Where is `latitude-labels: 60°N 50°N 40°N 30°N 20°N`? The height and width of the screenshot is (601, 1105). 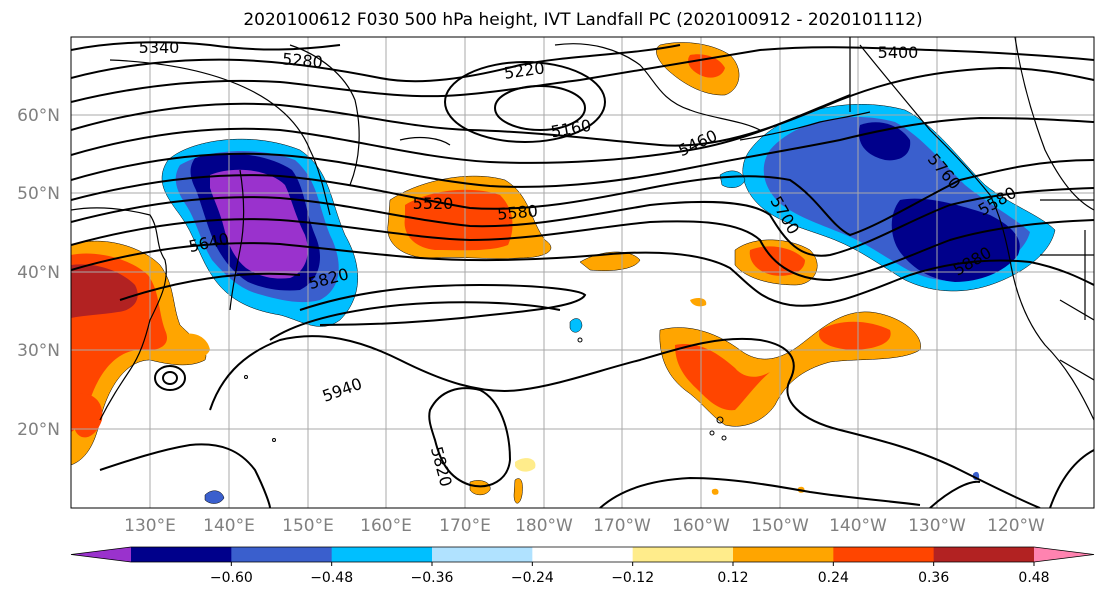
latitude-labels: 60°N 50°N 40°N 30°N 20°N is located at coordinates (38, 273).